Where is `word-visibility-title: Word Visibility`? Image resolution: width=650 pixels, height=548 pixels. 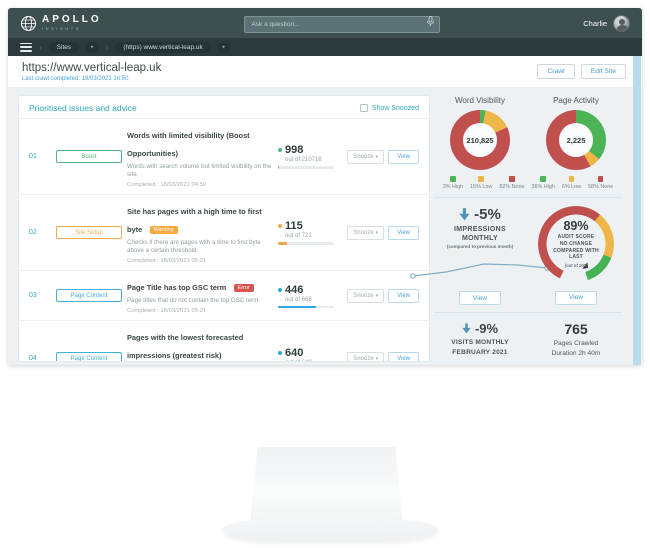 word-visibility-title: Word Visibility is located at coordinates (480, 100).